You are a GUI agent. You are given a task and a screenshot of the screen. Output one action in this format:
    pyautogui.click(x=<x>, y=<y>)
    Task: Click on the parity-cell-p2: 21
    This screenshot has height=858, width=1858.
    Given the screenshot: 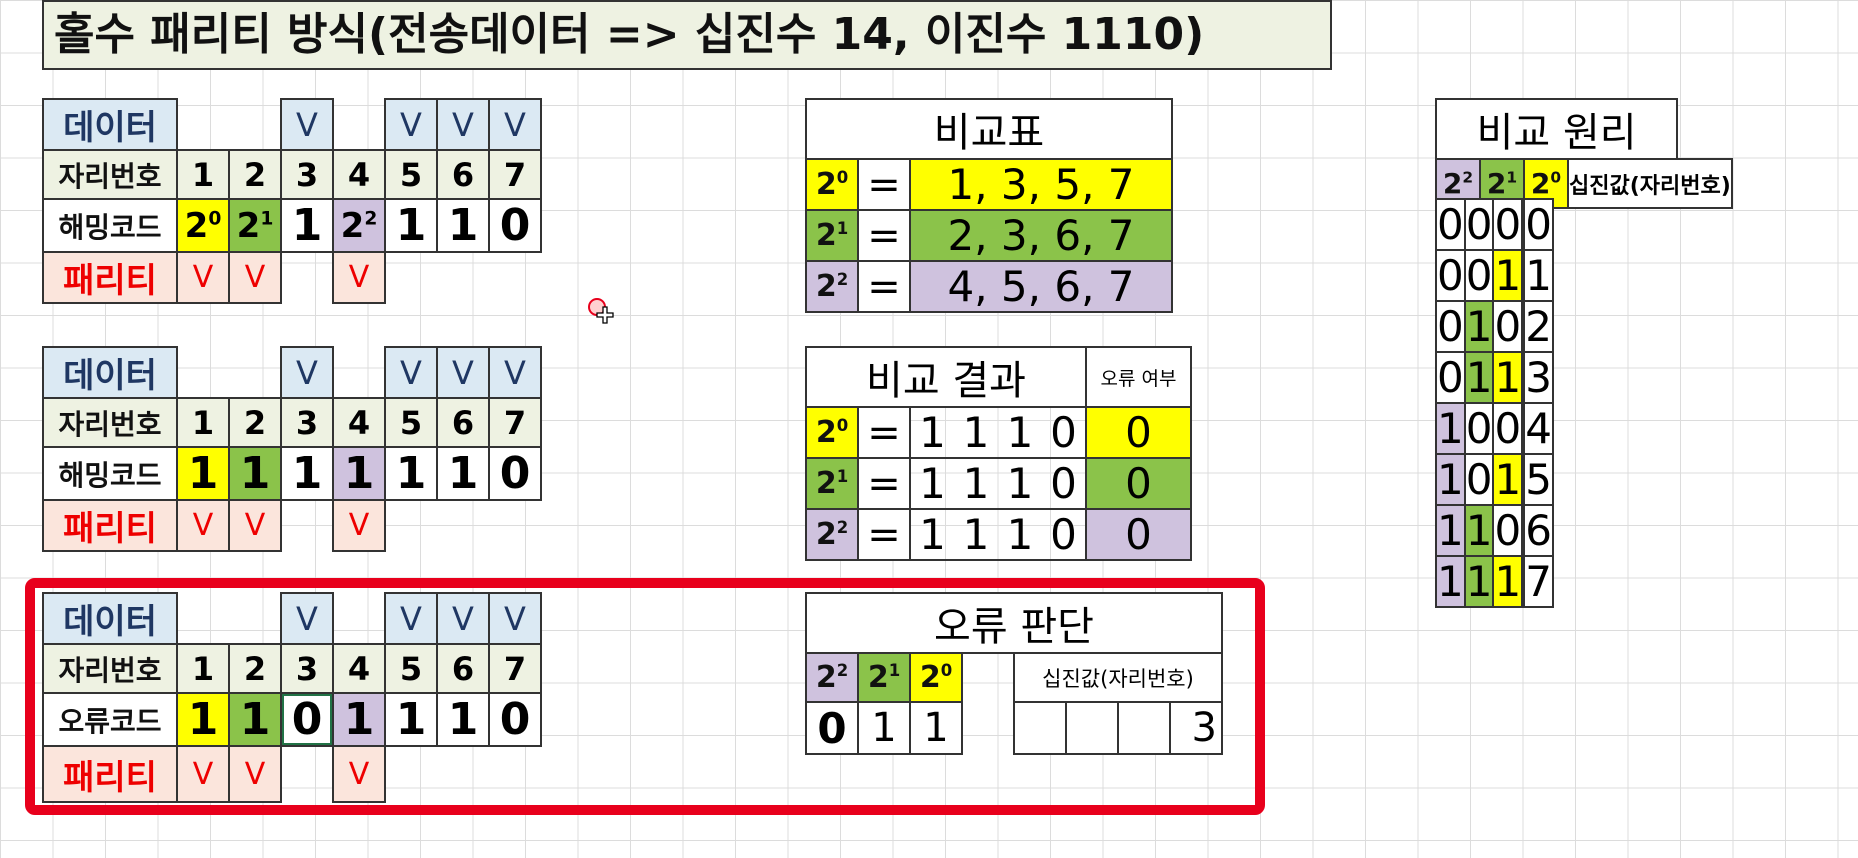 What is the action you would take?
    pyautogui.click(x=255, y=225)
    